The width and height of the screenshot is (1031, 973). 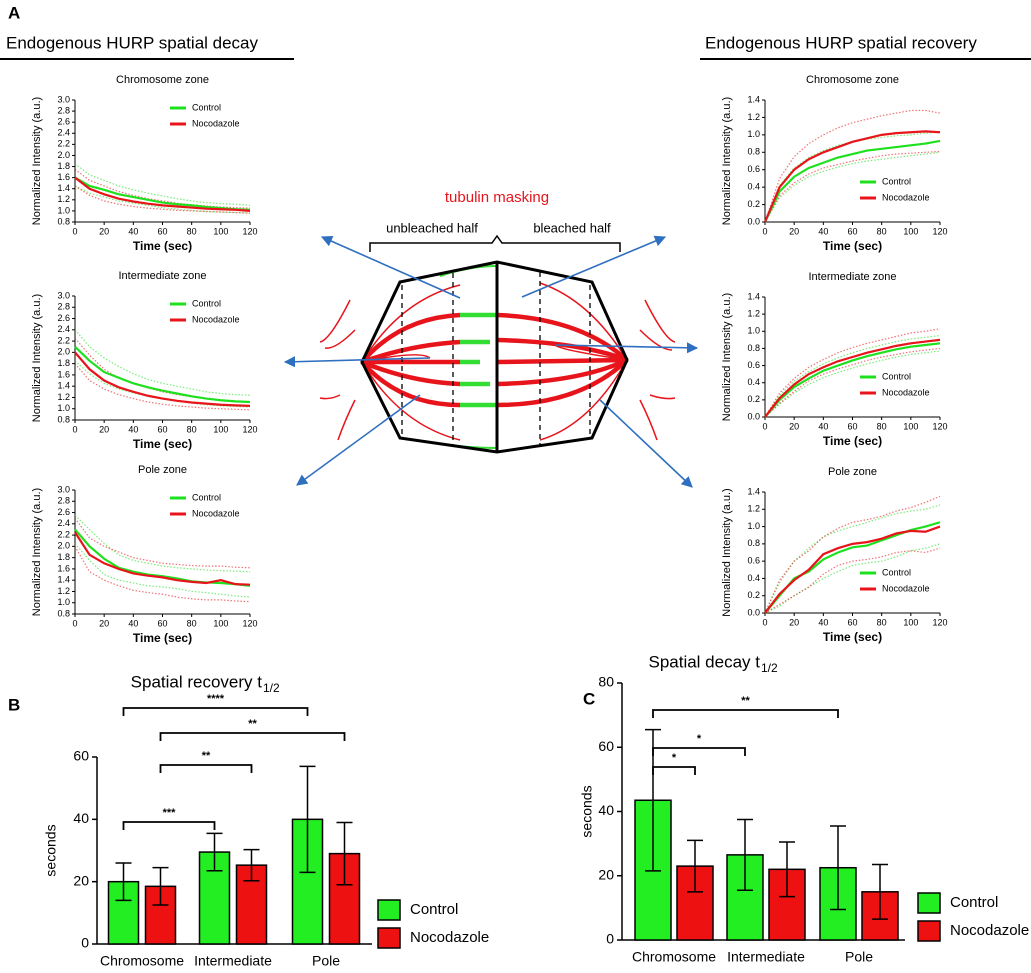 What do you see at coordinates (132, 42) in the screenshot?
I see `section-header: Endogenous HURP spatial decay` at bounding box center [132, 42].